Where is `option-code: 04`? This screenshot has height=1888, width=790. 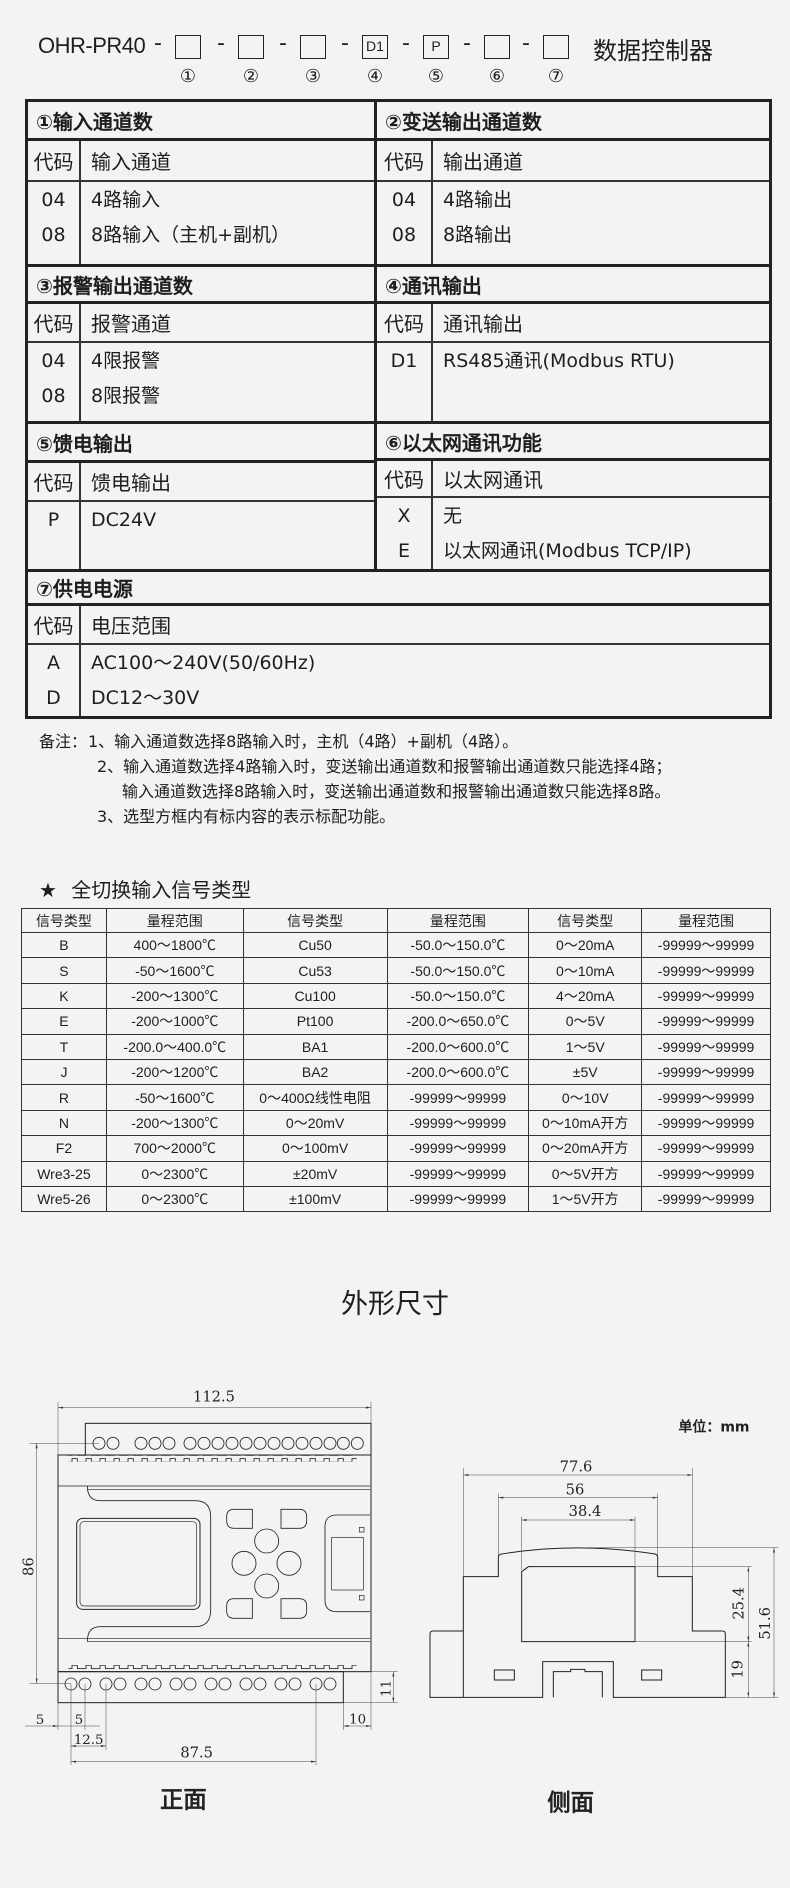 option-code: 04 is located at coordinates (404, 200).